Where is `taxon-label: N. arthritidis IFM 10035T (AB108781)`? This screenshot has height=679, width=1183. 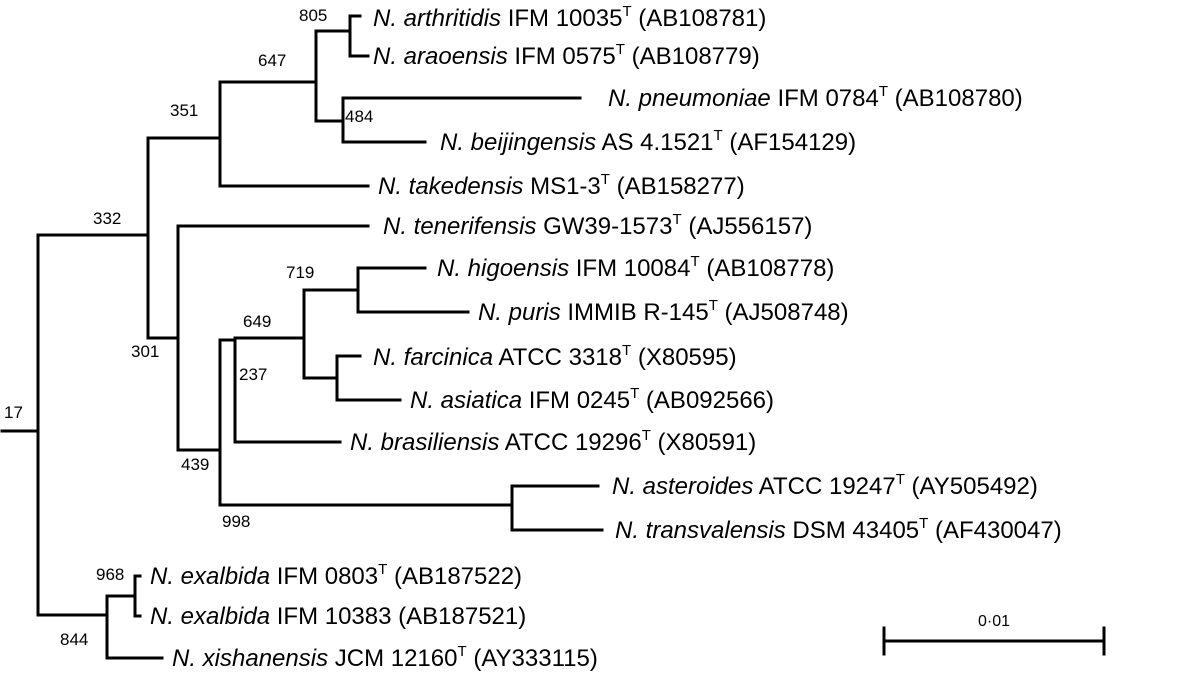
taxon-label: N. arthritidis IFM 10035T (AB108781) is located at coordinates (569, 17).